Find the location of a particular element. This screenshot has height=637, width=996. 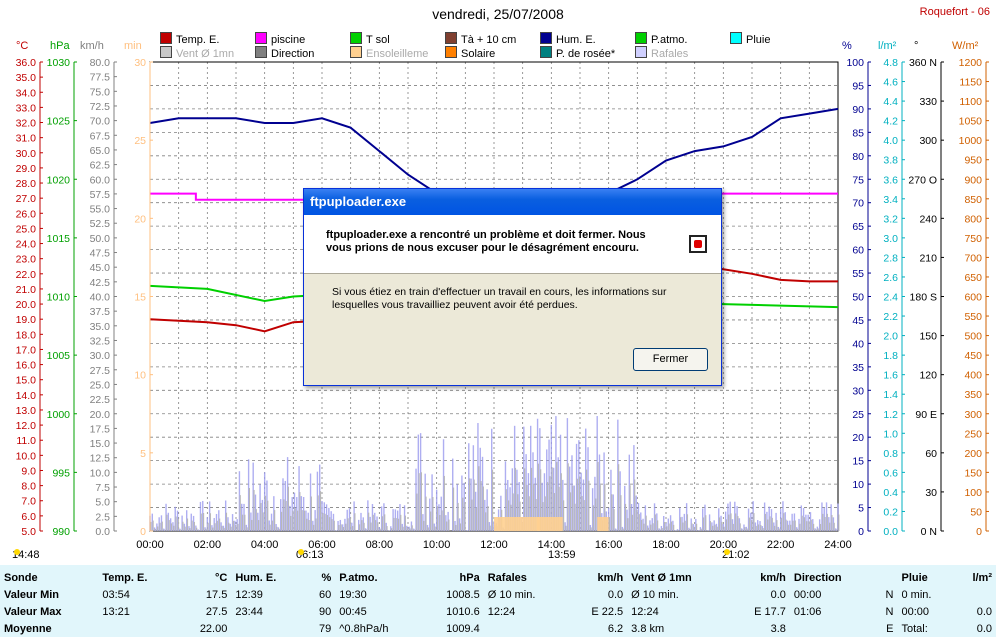

axis-tick-label: 950 is located at coordinates (973, 161).